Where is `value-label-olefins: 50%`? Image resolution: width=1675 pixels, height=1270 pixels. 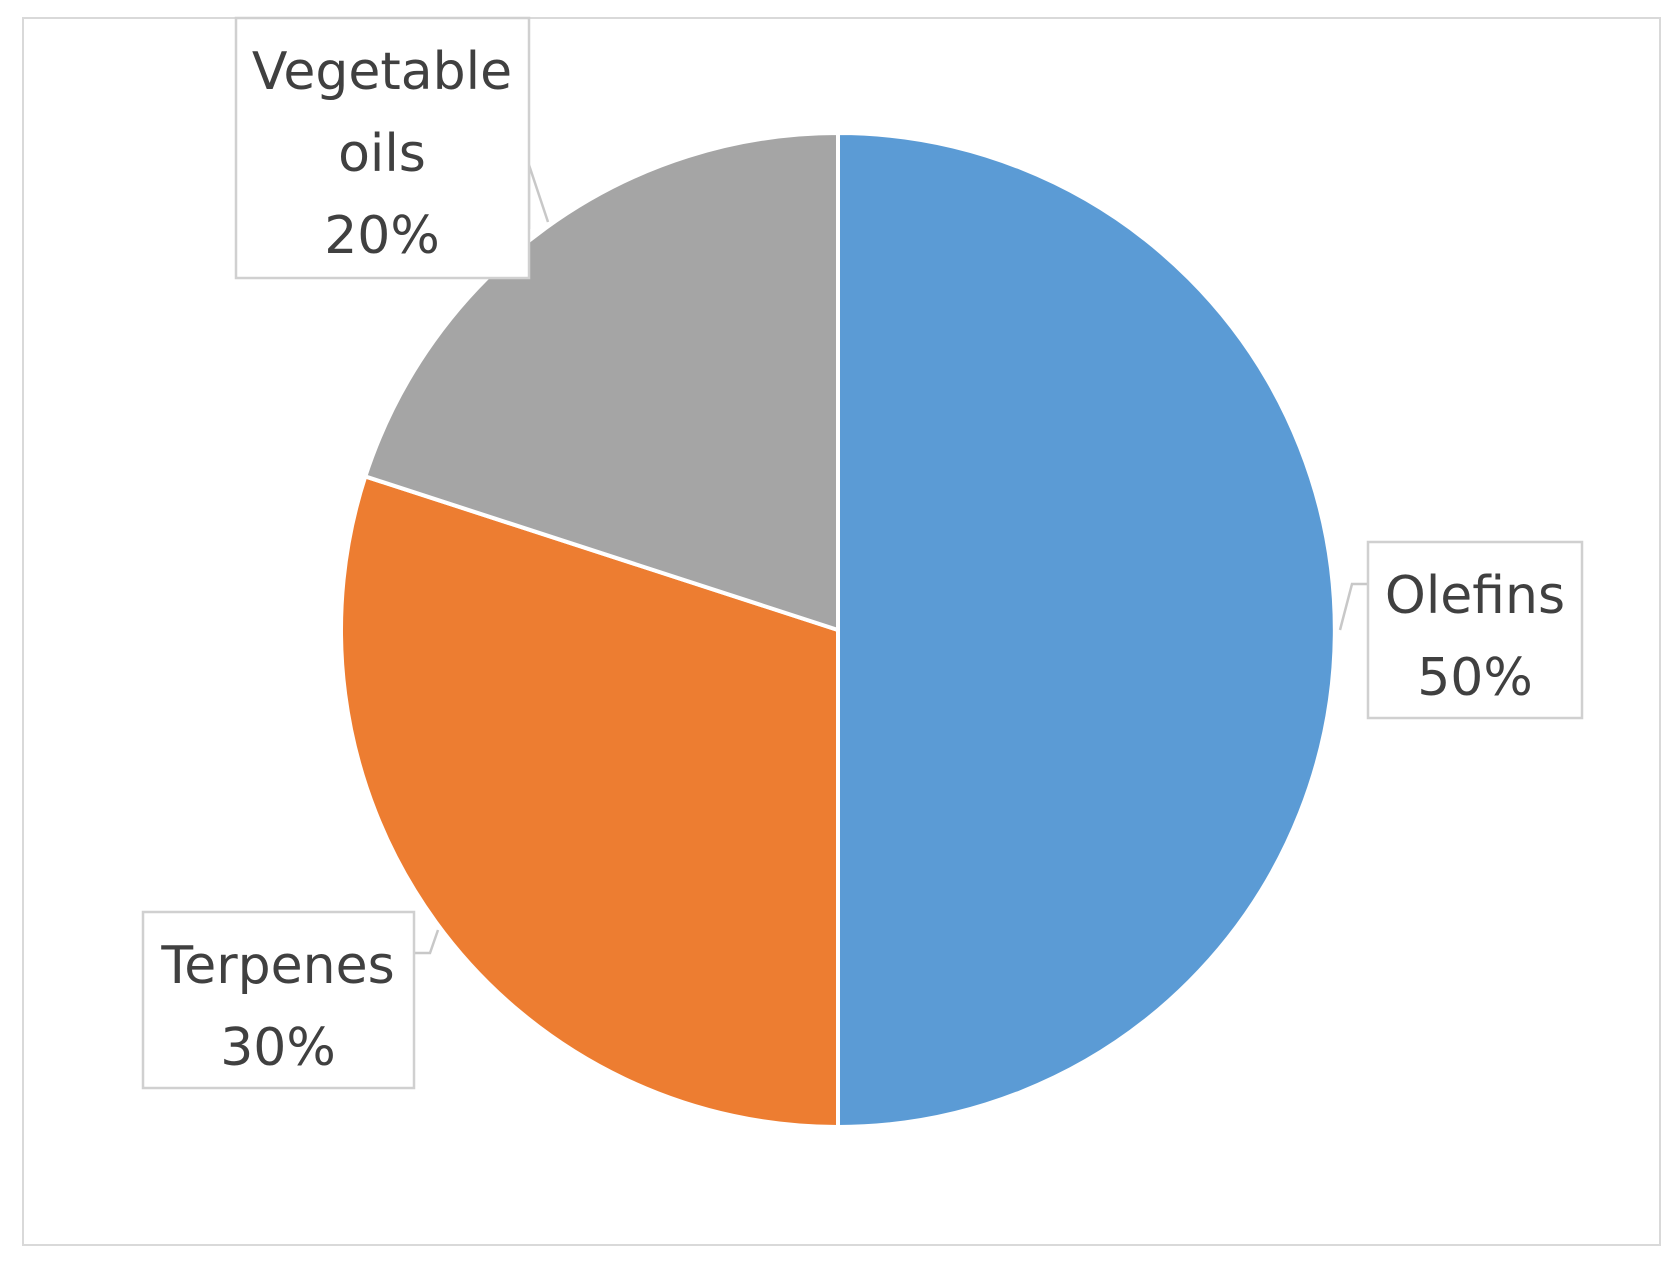 value-label-olefins: 50% is located at coordinates (1475, 678).